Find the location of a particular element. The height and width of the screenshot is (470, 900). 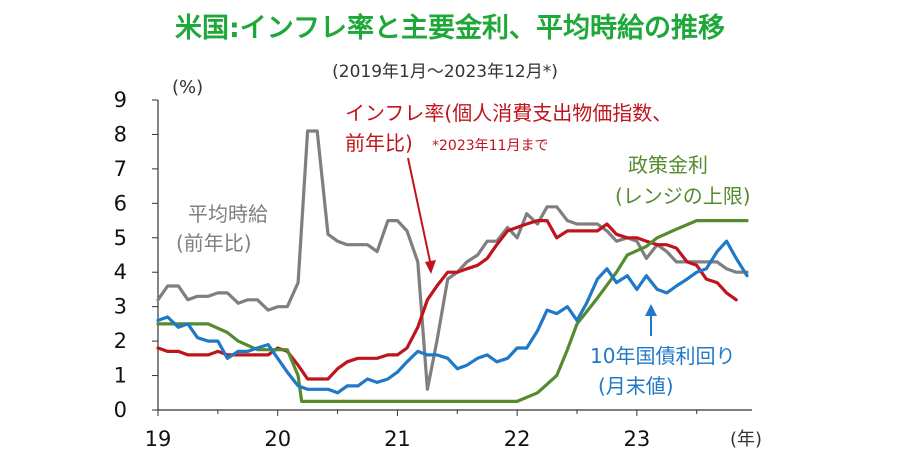

inflation-arrow is located at coordinates (421, 215).